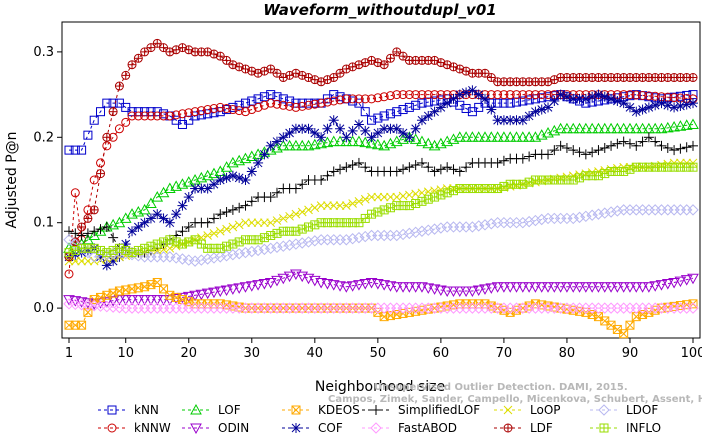 Image resolution: width=702 pixels, height=434 pixels. I want to click on x-tick-label: 60, so click(441, 353).